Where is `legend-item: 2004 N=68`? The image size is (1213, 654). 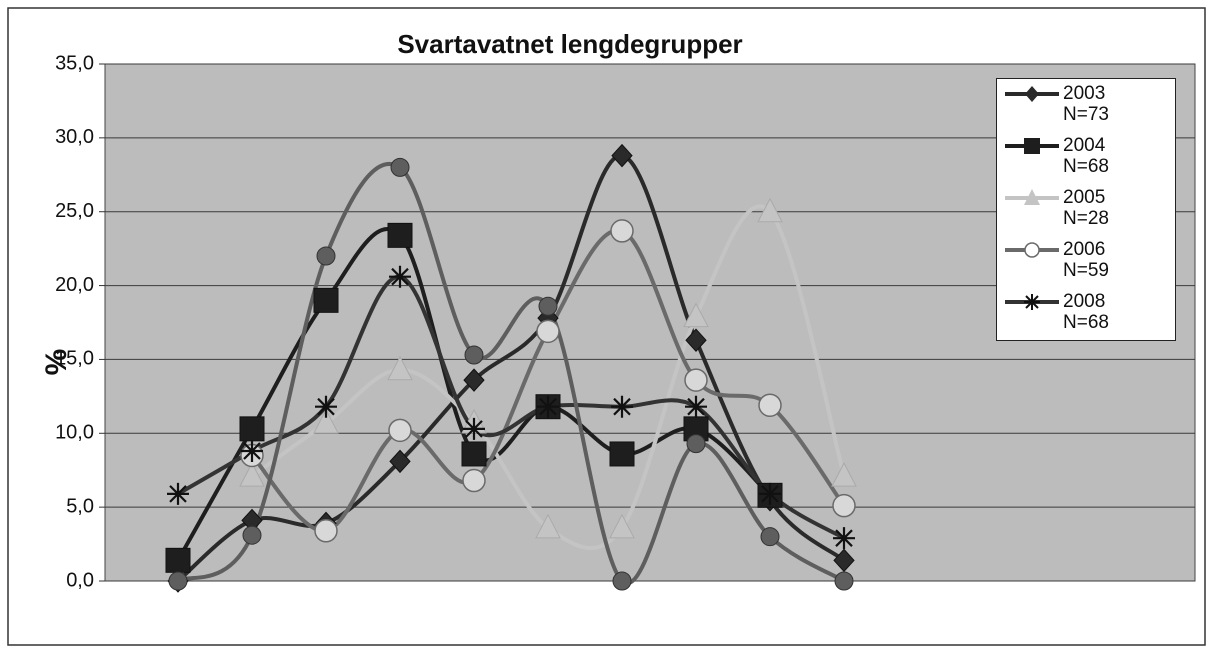
legend-item: 2004 N=68 is located at coordinates (1089, 161).